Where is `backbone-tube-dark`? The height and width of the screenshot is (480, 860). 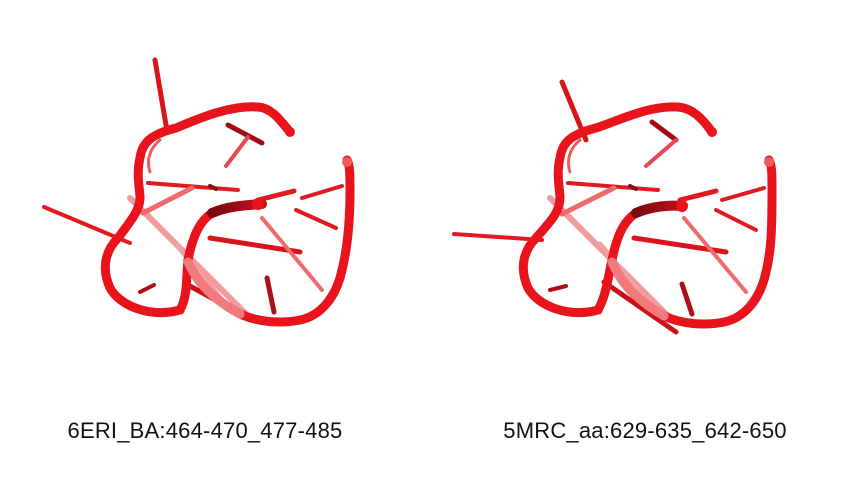
backbone-tube-dark is located at coordinates (659, 209).